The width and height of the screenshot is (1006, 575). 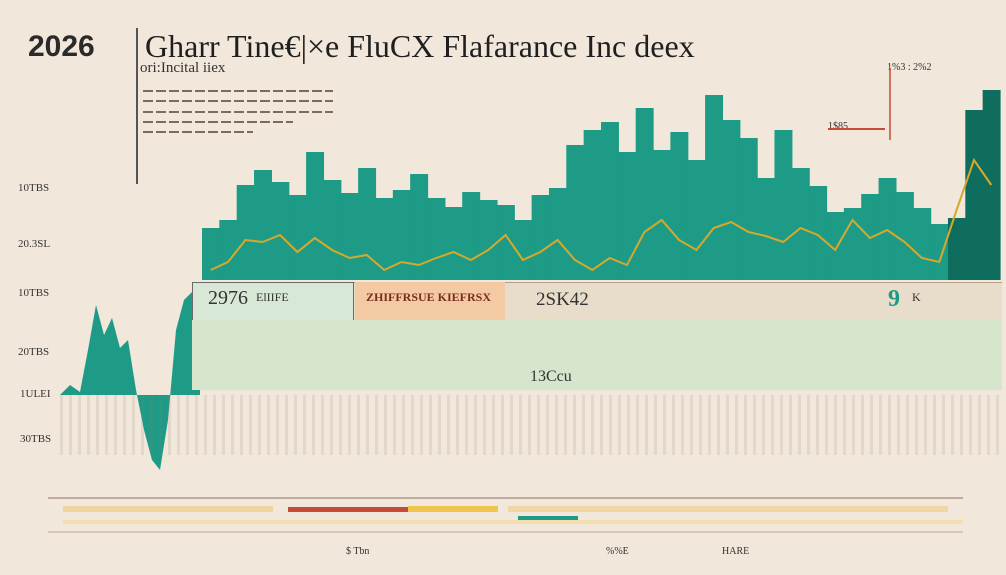 What do you see at coordinates (183, 68) in the screenshot?
I see `chart-subtitle: ori:Incital iiex` at bounding box center [183, 68].